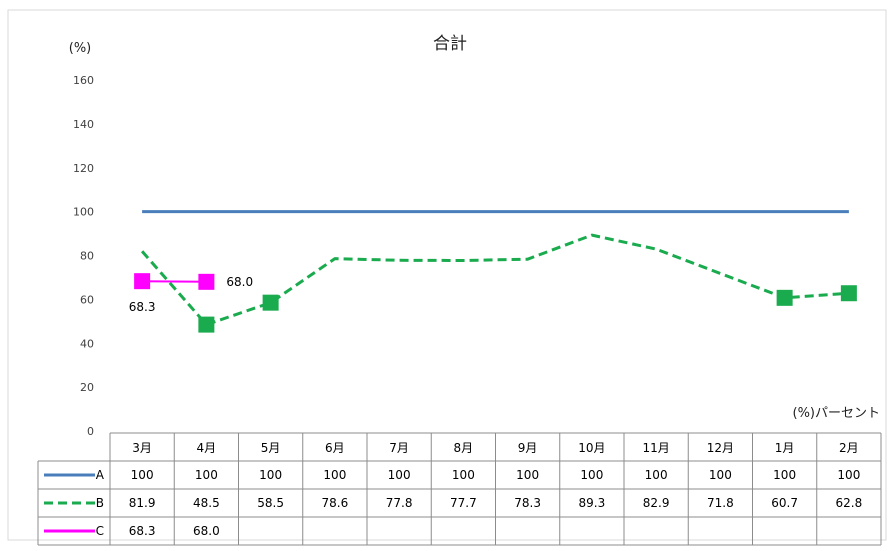  What do you see at coordinates (206, 503) in the screenshot?
I see `table-cell: 48.5` at bounding box center [206, 503].